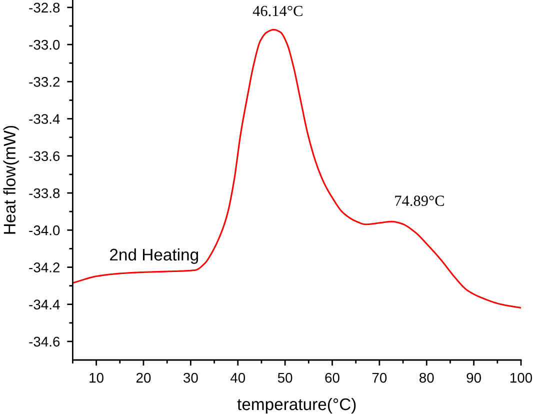 The image size is (536, 414). I want to click on x-axis-title: temperature(°C), so click(296, 406).